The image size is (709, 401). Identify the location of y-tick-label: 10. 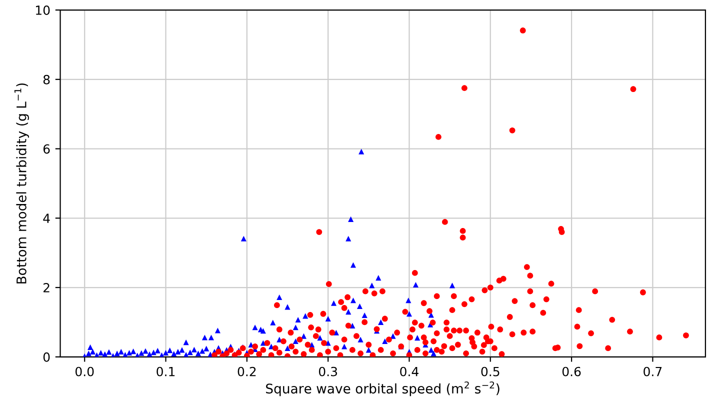
(43, 10).